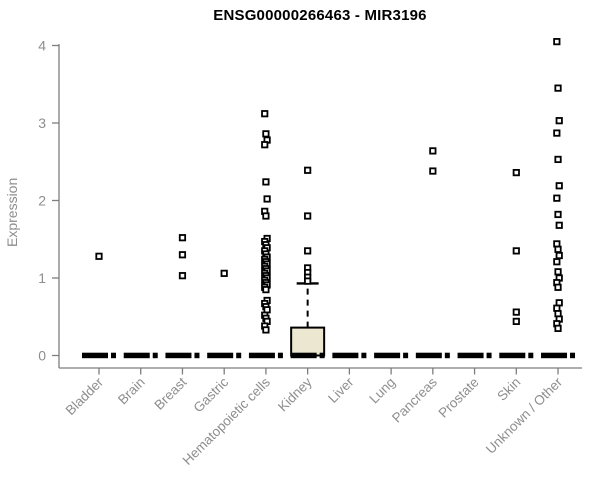 Image resolution: width=600 pixels, height=500 pixels. I want to click on x-category-label: Lung, so click(382, 391).